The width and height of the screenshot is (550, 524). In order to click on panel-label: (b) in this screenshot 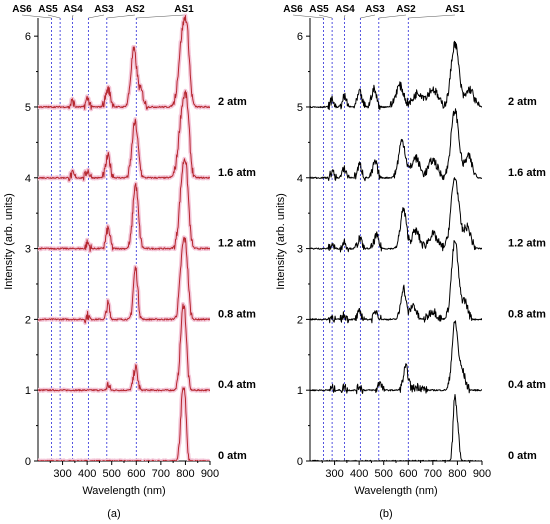, I will do `click(385, 514)`.